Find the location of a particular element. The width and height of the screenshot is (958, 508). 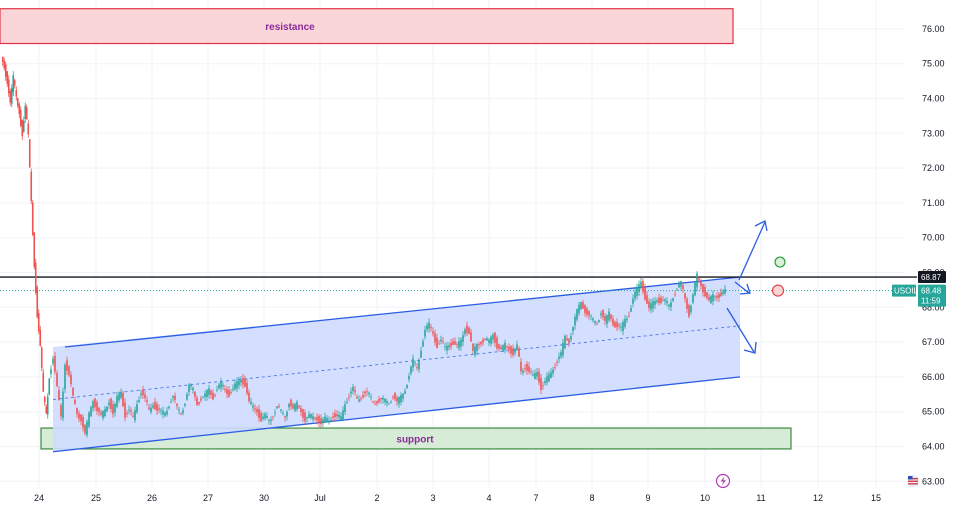

signal-circle-down is located at coordinates (778, 290).